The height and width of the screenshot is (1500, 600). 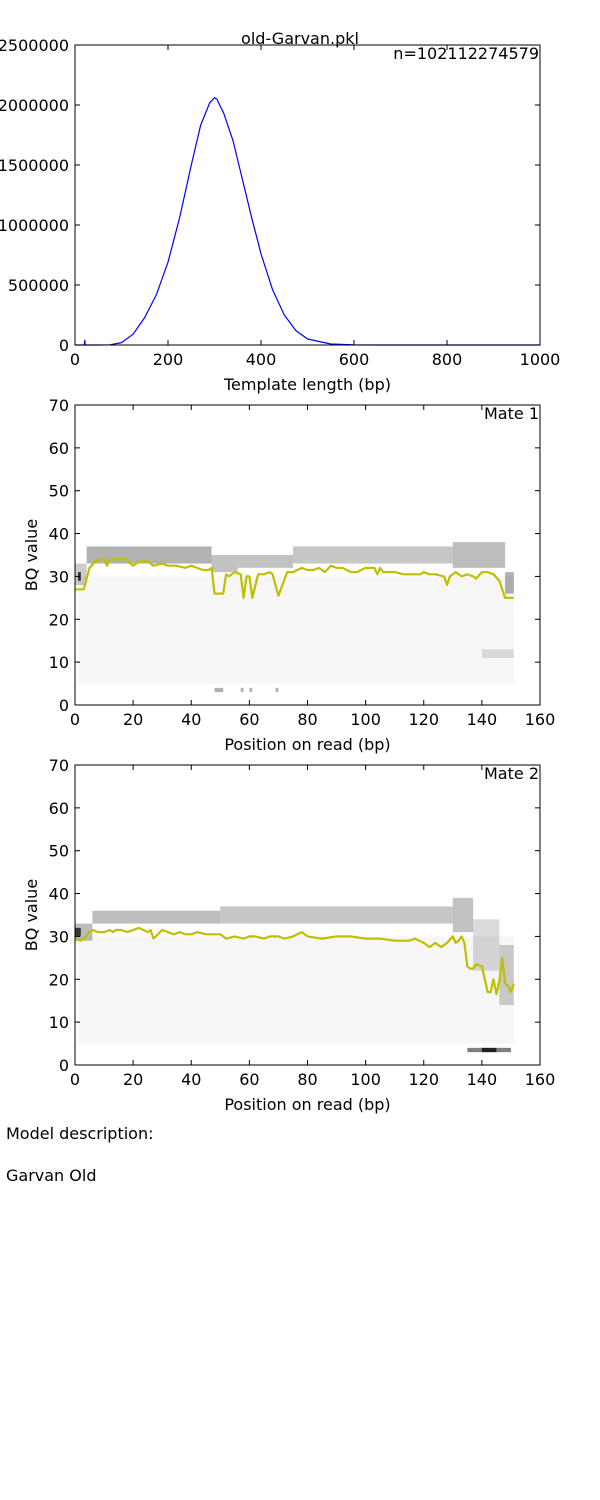 What do you see at coordinates (354, 359) in the screenshot?
I see `x-tick-label: 600` at bounding box center [354, 359].